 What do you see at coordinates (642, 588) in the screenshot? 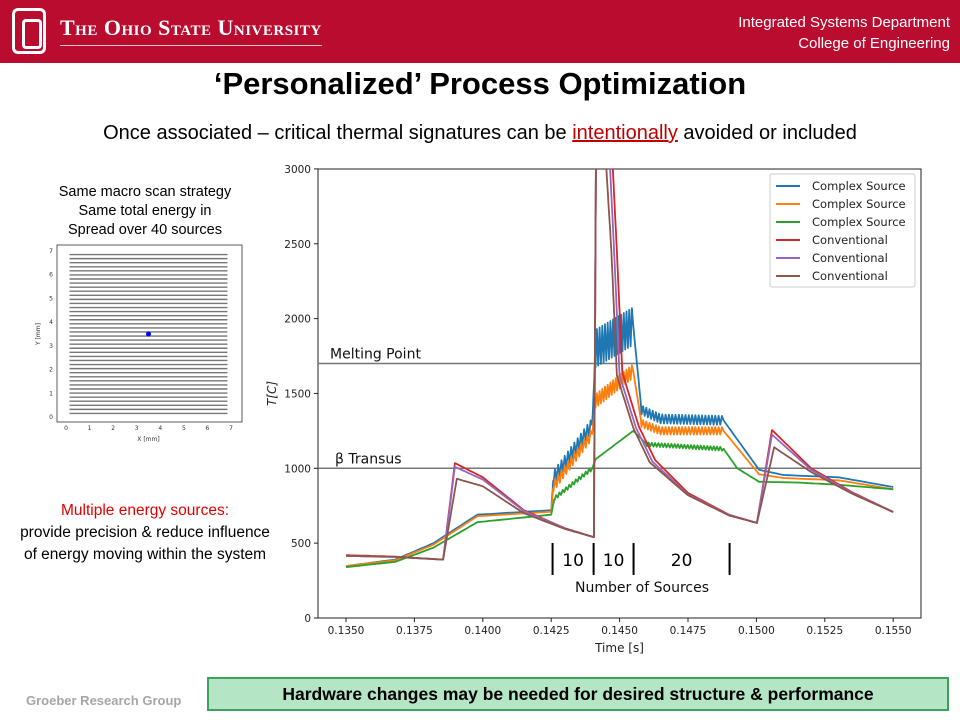
I see `number-of-sources-label: Number of Sources` at bounding box center [642, 588].